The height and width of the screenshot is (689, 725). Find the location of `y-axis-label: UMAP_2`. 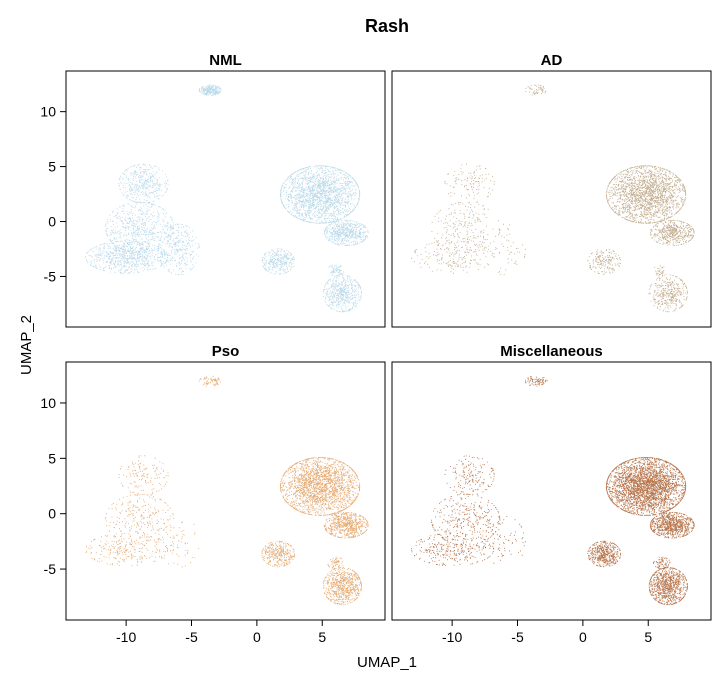

y-axis-label: UMAP_2 is located at coordinates (26, 345).